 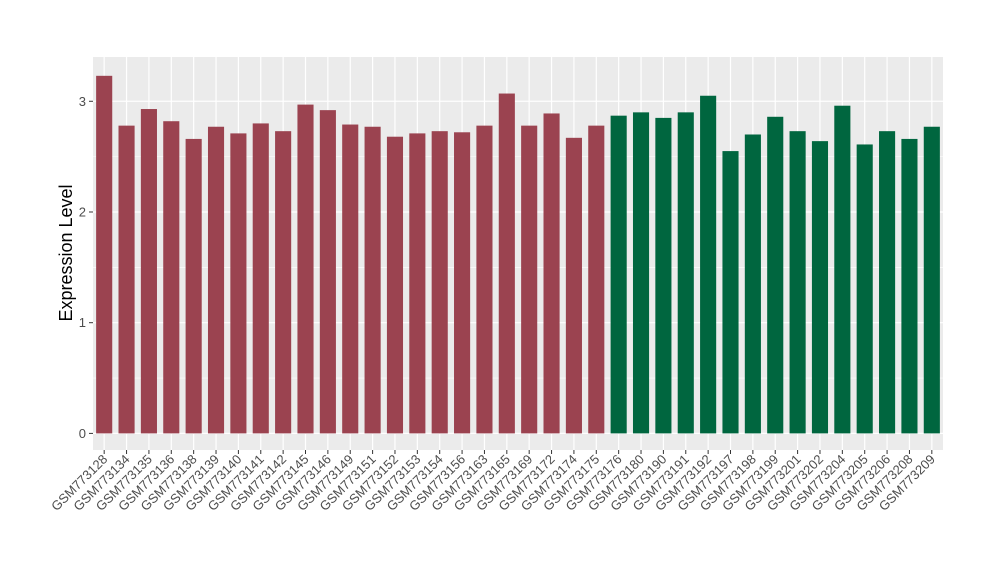 I want to click on bar-GSM773169, so click(x=529, y=279).